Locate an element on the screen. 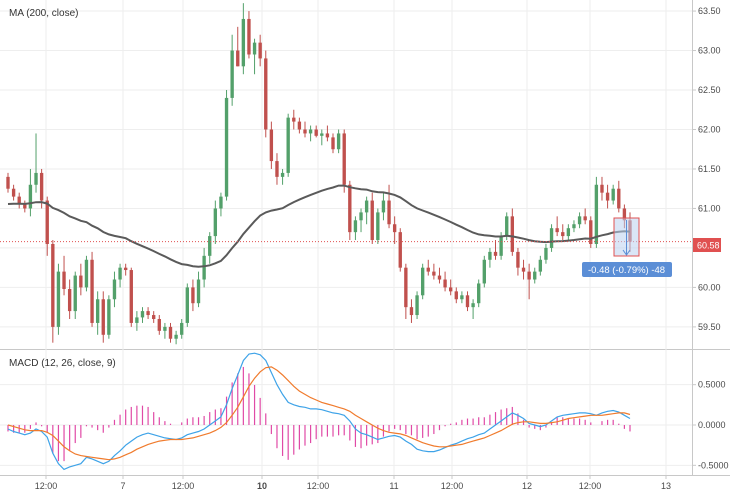  price-tick-label: 59.50 is located at coordinates (709, 327).